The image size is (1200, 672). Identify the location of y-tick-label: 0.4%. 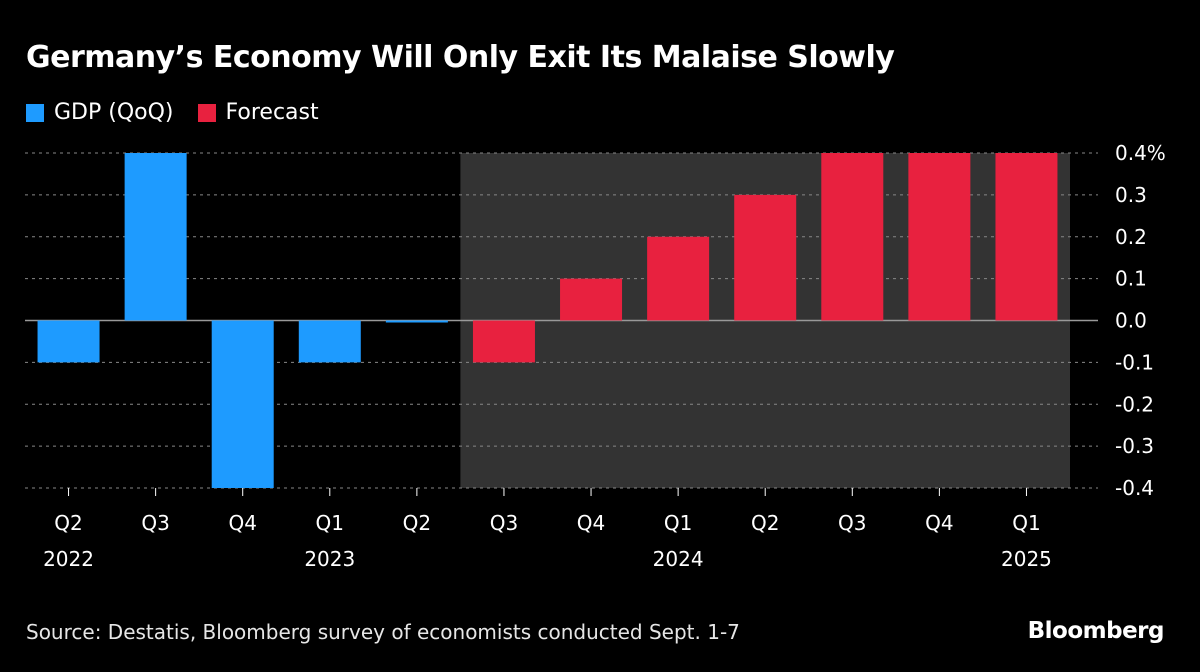
(1140, 153).